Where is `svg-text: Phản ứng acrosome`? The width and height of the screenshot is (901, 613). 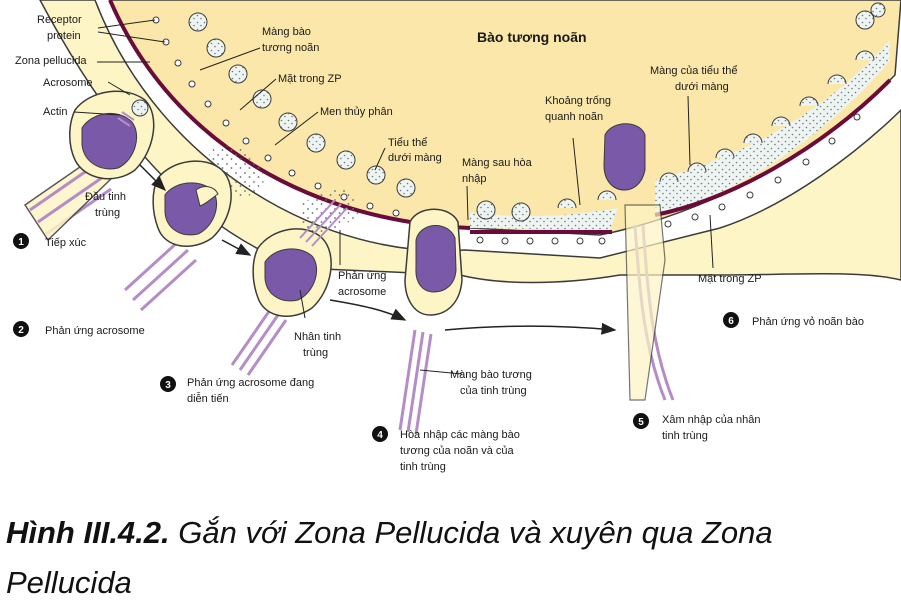 svg-text: Phản ứng acrosome is located at coordinates (95, 331).